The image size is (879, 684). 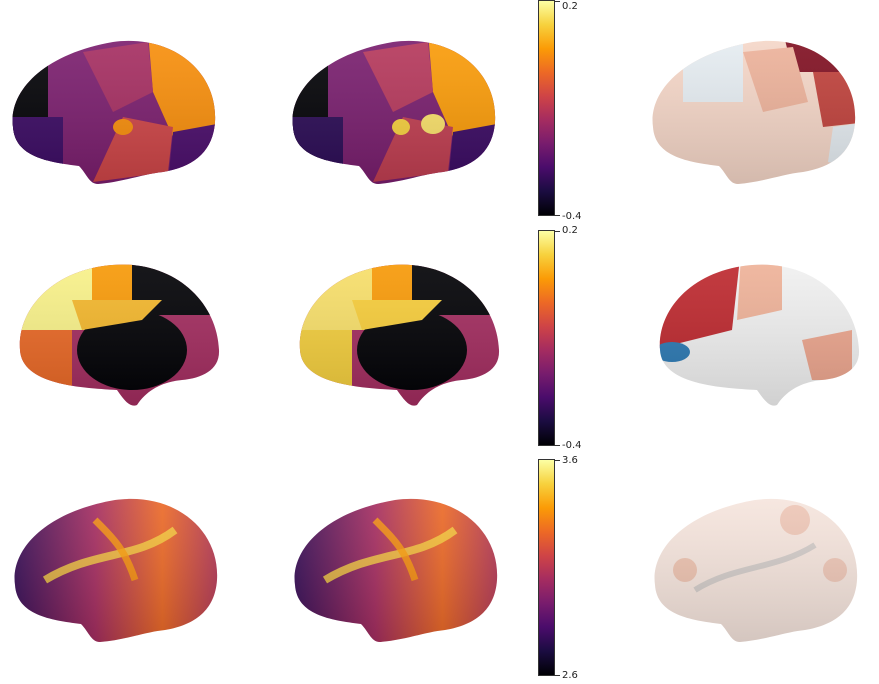 I want to click on colorbar-row3, so click(x=546, y=567).